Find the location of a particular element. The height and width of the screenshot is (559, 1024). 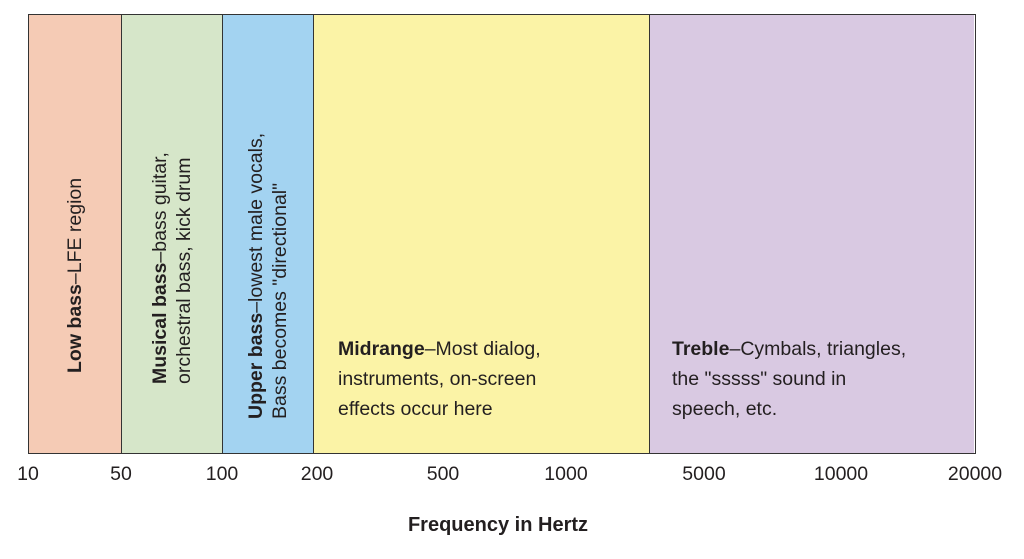

x-tick-50: 50 is located at coordinates (121, 474).